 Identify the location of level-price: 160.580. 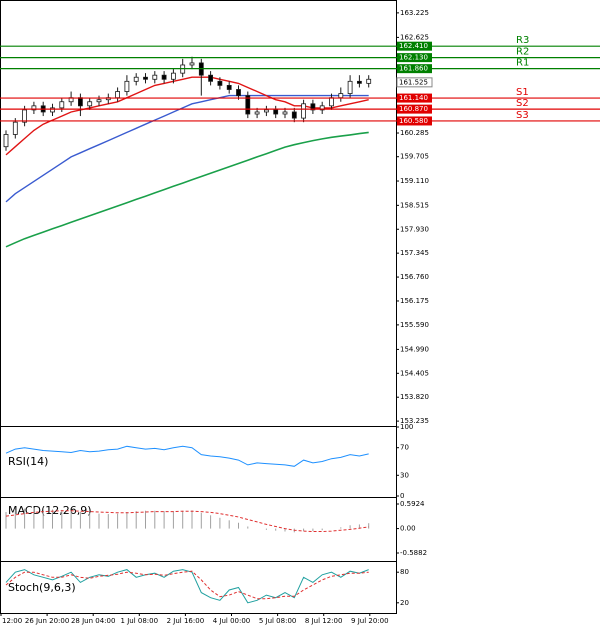
(413, 121).